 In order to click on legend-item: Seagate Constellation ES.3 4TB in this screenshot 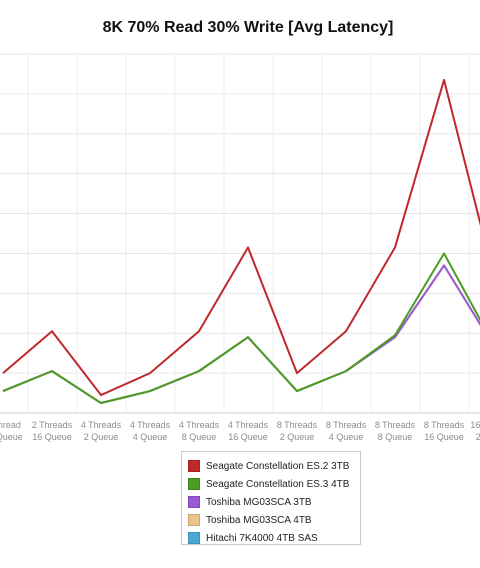, I will do `click(274, 484)`.